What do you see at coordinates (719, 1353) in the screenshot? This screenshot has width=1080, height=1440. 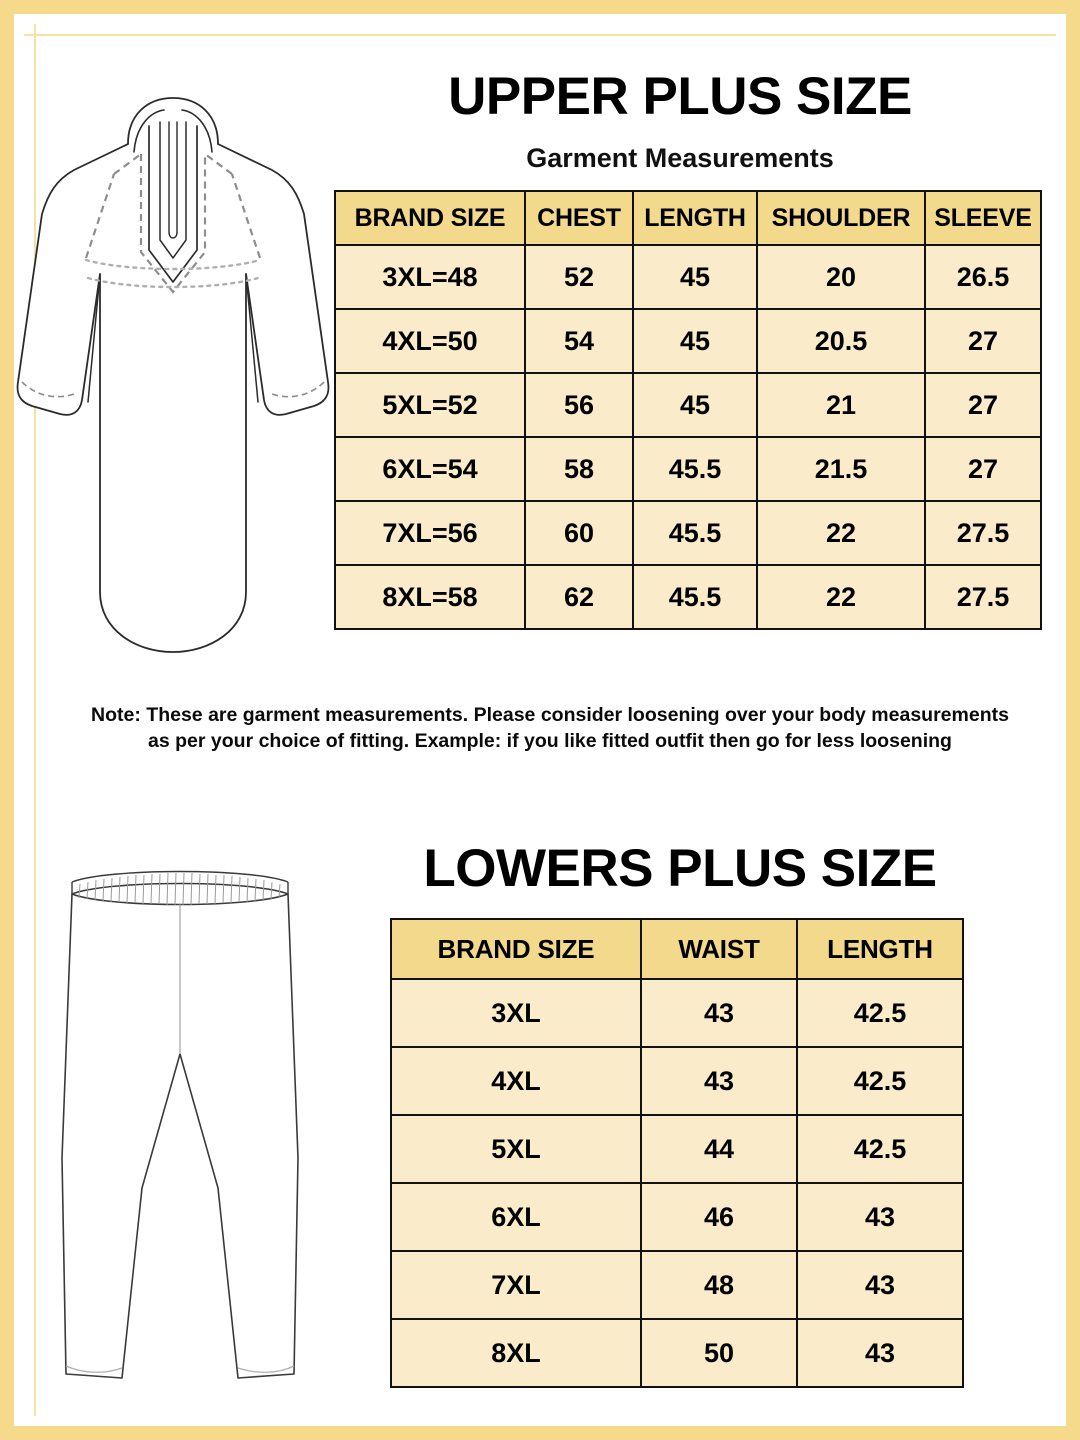 I see `cell-waist: 50` at bounding box center [719, 1353].